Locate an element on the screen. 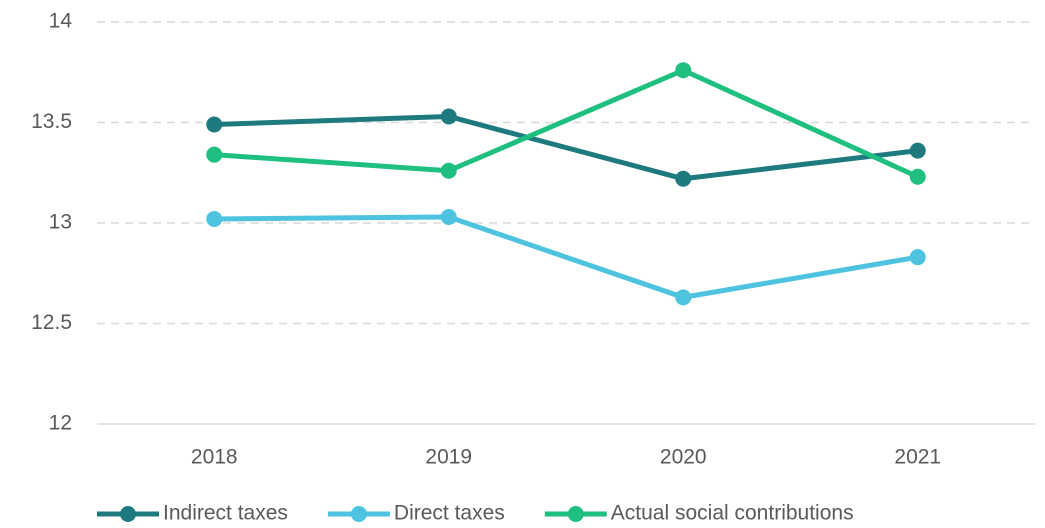  x-tick-label: 2019 is located at coordinates (448, 457).